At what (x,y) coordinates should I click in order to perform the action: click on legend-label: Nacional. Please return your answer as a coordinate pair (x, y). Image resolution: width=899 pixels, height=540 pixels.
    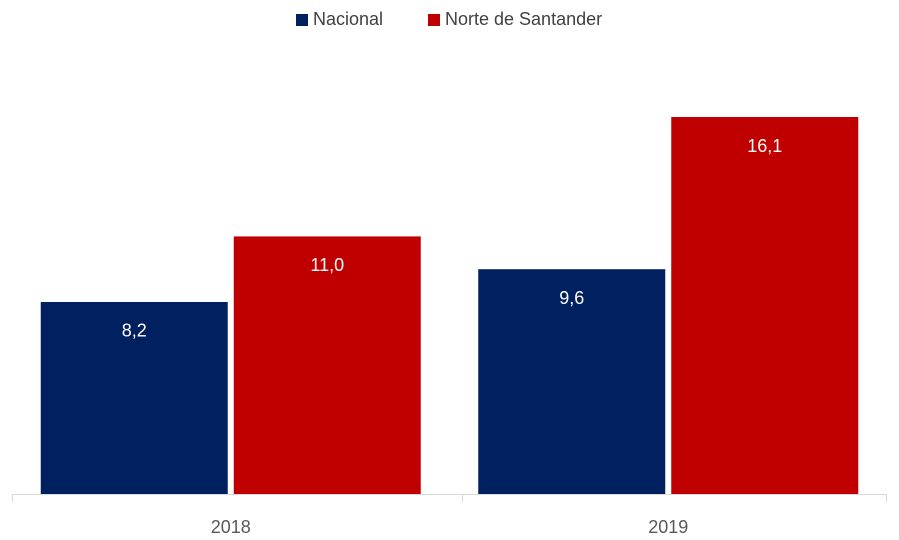
    Looking at the image, I should click on (348, 19).